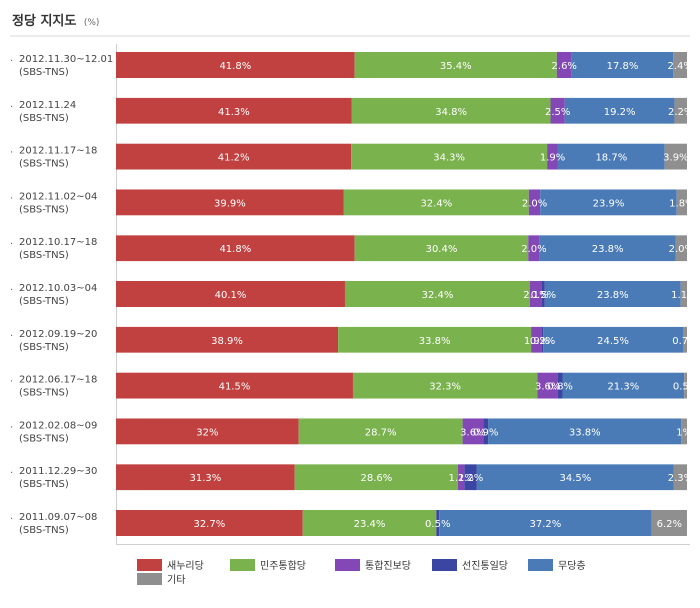  I want to click on bar-value-label: 28.7%, so click(381, 432).